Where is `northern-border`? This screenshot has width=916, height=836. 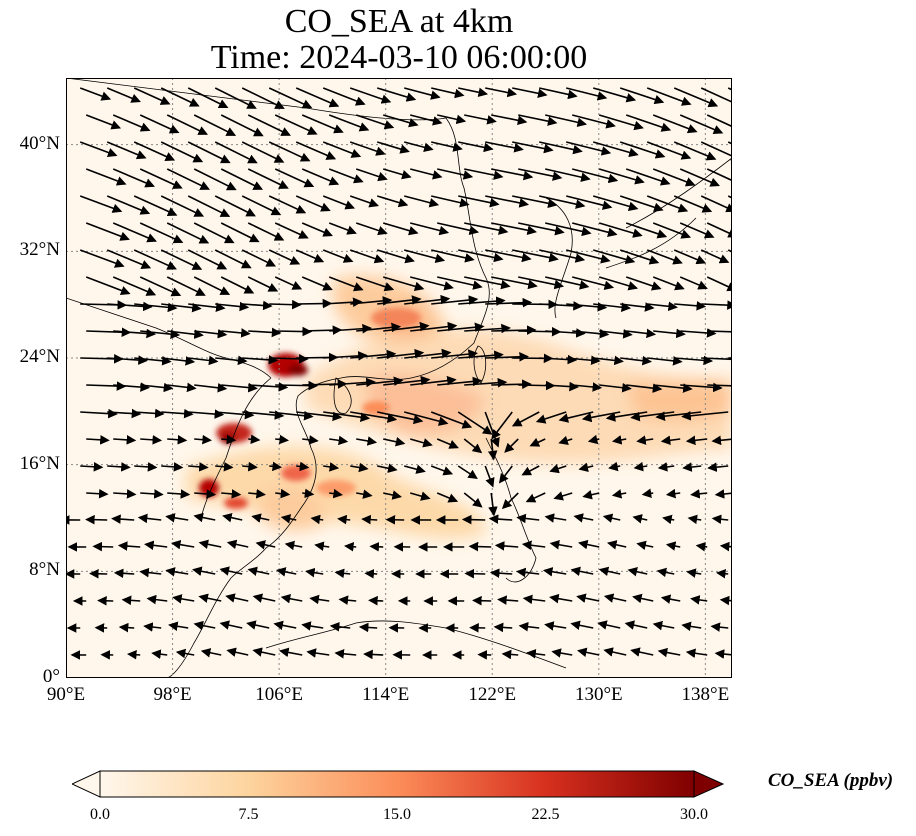
northern-border is located at coordinates (256, 99).